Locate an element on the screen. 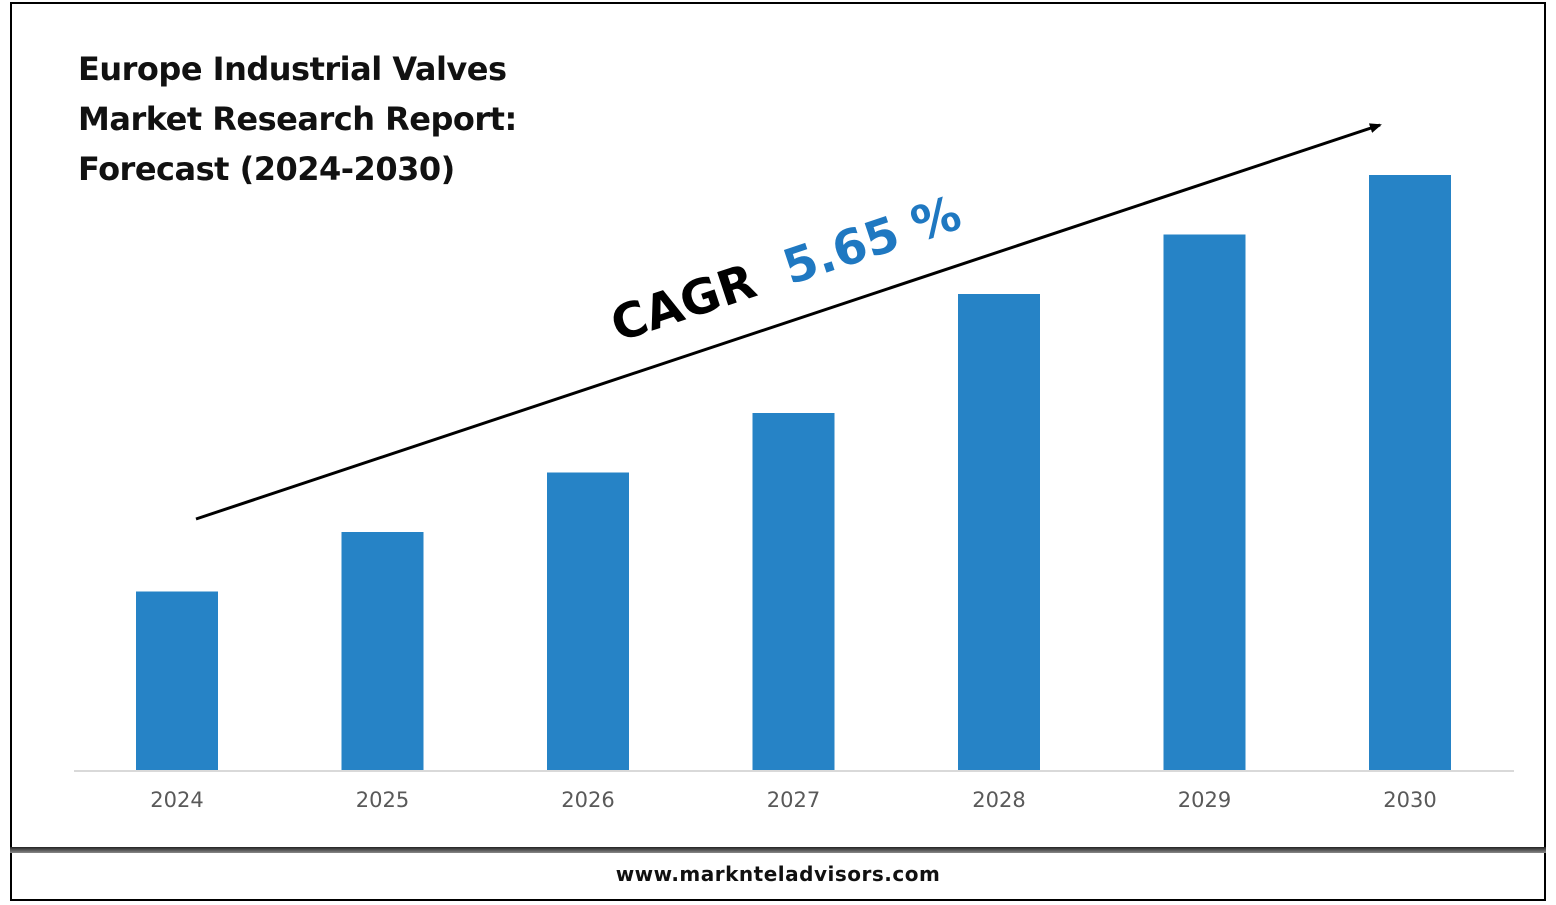 This screenshot has width=1556, height=905. x-tick-label-2030: 2030 is located at coordinates (1409, 800).